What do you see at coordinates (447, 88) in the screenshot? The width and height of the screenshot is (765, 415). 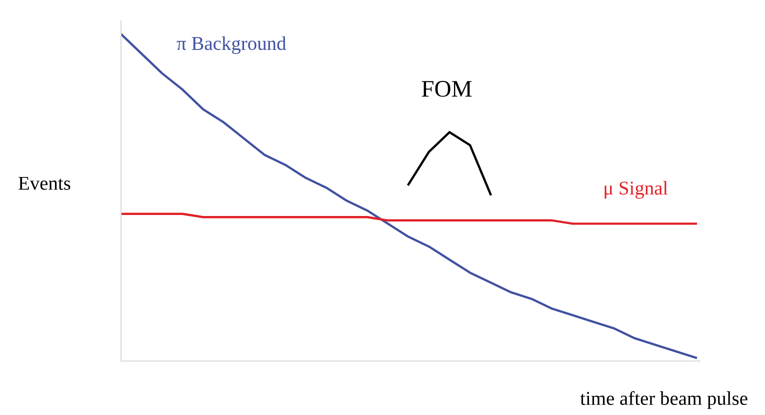 I see `series-label: FOM` at bounding box center [447, 88].